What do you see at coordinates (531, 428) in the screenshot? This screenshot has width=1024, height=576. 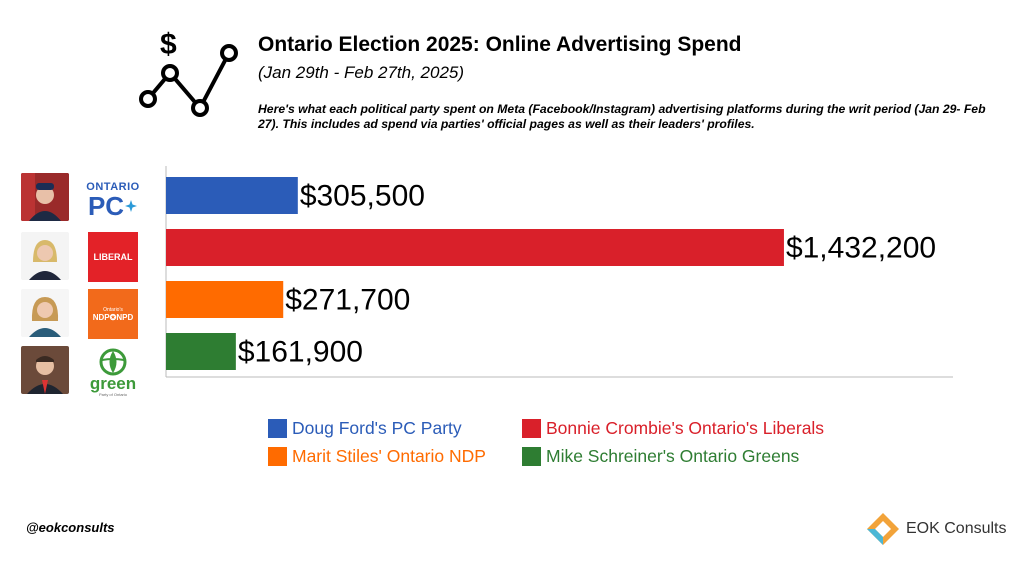 I see `legend-swatch-liberal` at bounding box center [531, 428].